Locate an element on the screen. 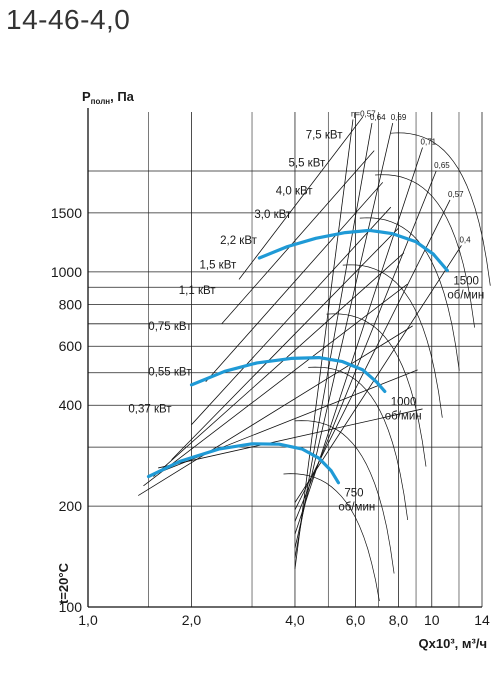 The width and height of the screenshot is (504, 674). y-tick-label: 1000 is located at coordinates (66, 272).